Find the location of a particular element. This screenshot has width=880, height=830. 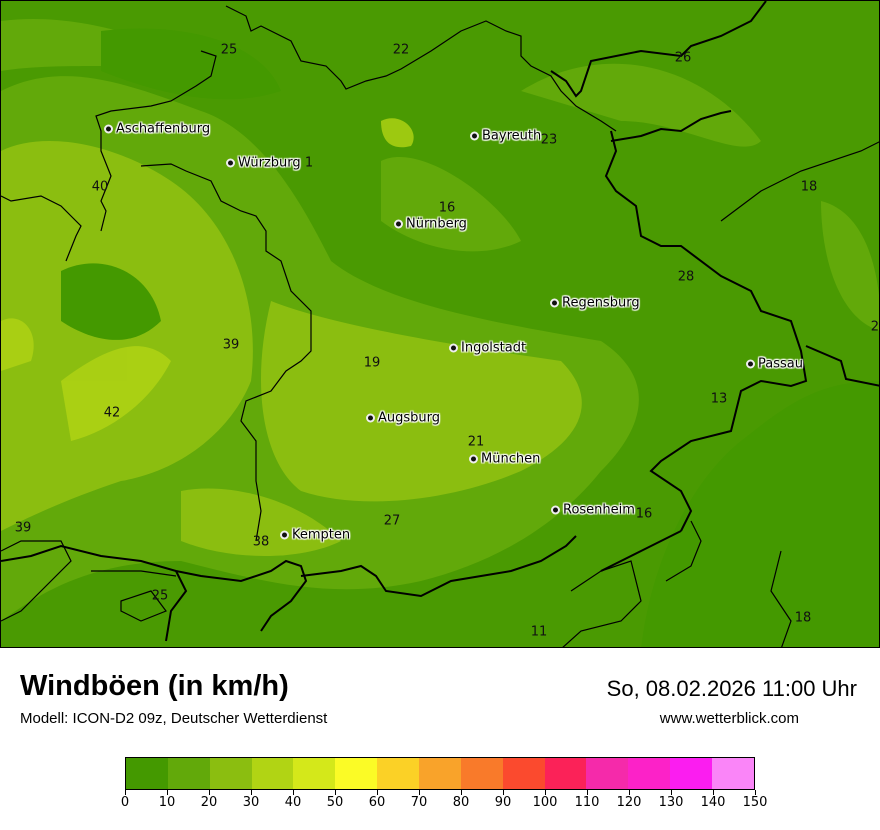

value-label: 1 is located at coordinates (309, 163).